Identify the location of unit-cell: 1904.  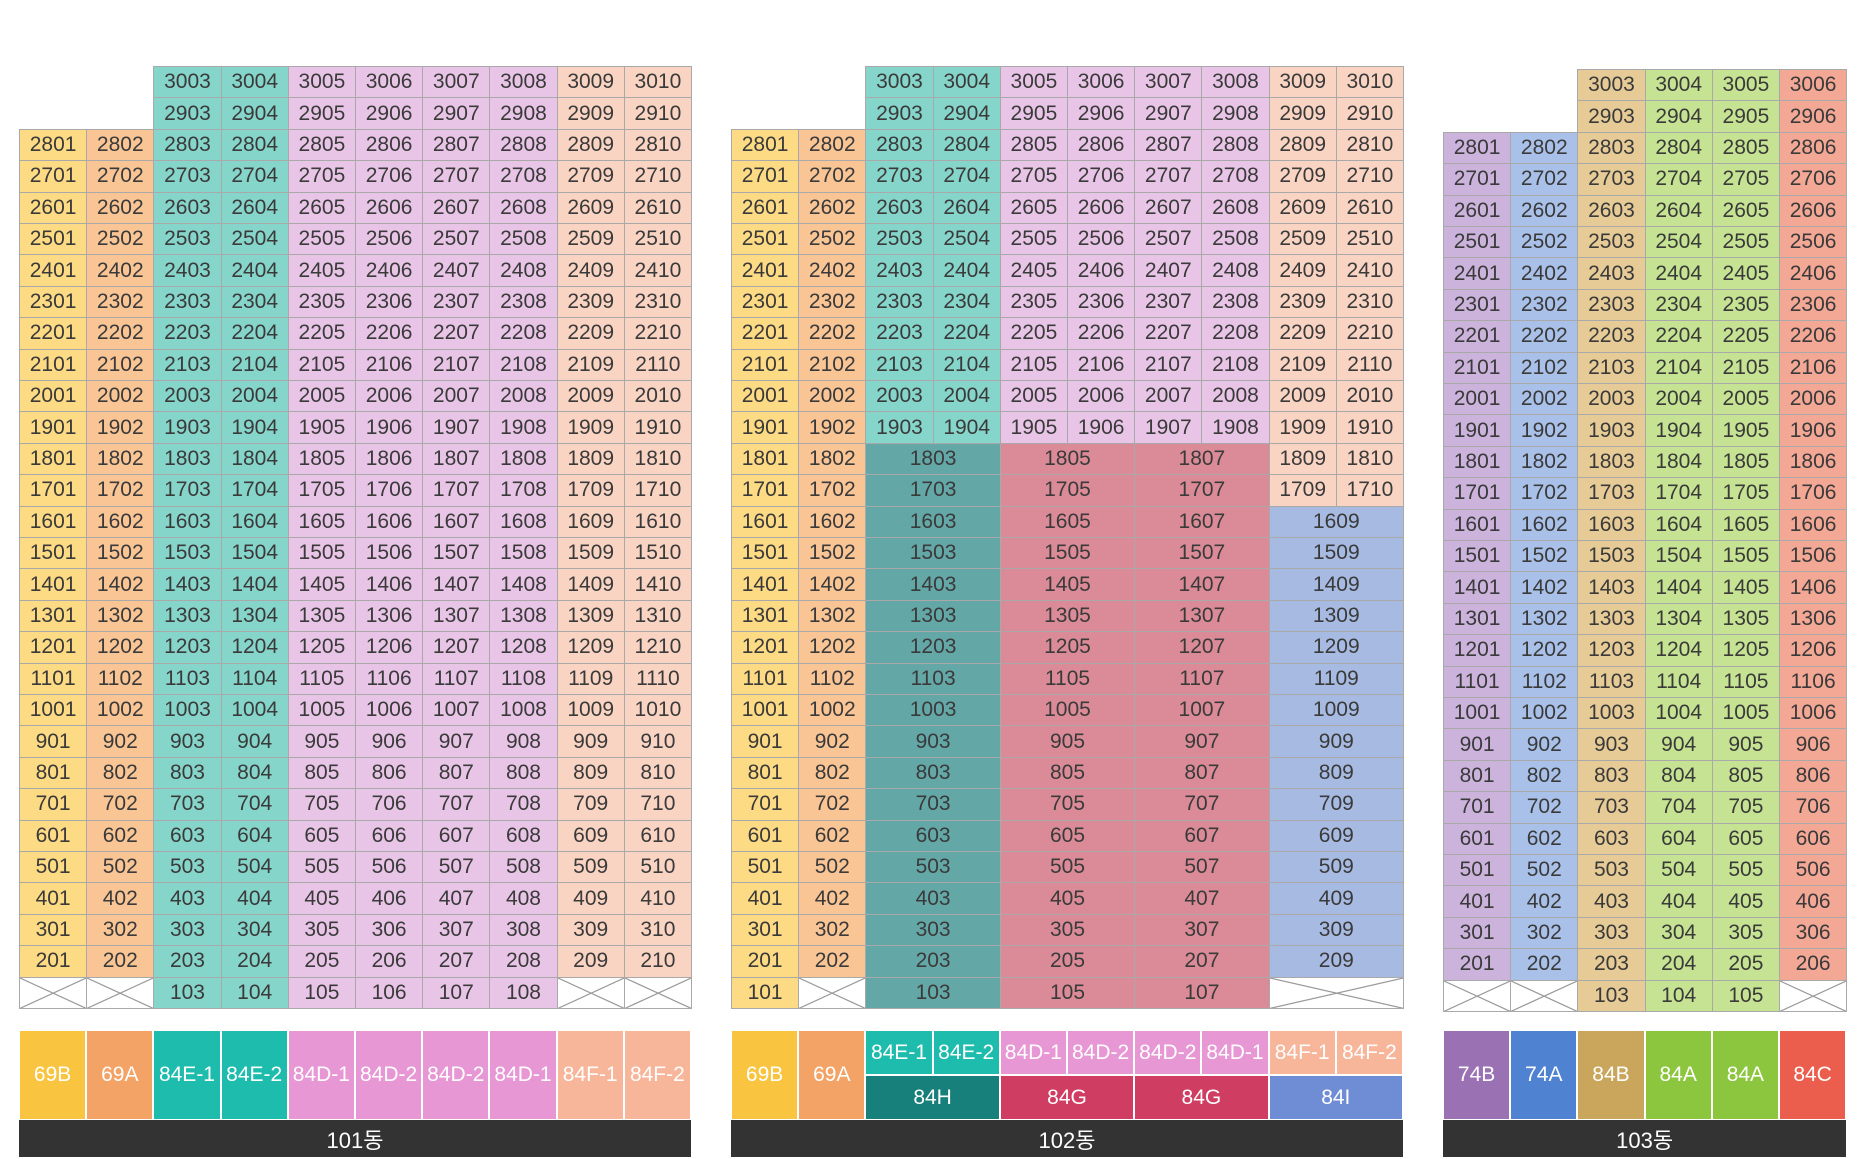
(254, 427).